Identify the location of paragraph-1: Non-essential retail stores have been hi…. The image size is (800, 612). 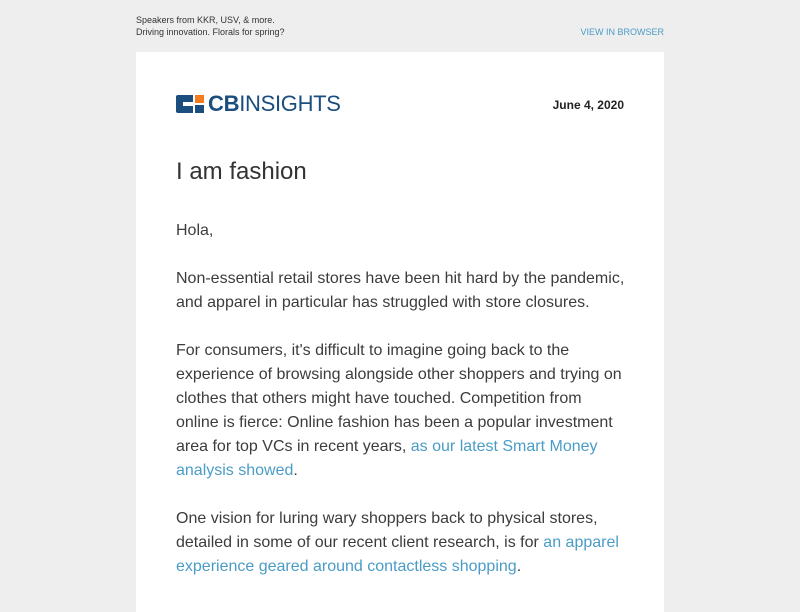
(400, 290).